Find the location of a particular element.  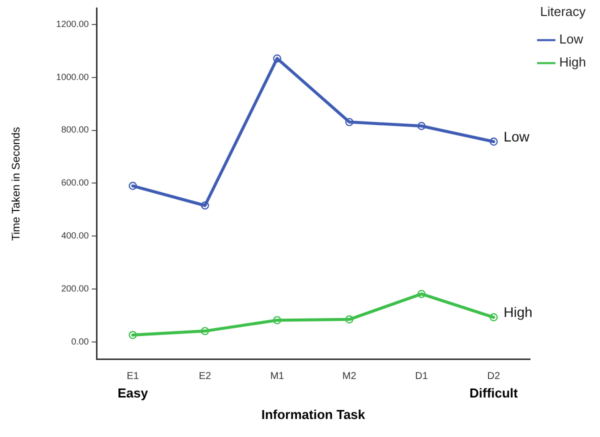

y-tick-label: 800.00 is located at coordinates (75, 129).